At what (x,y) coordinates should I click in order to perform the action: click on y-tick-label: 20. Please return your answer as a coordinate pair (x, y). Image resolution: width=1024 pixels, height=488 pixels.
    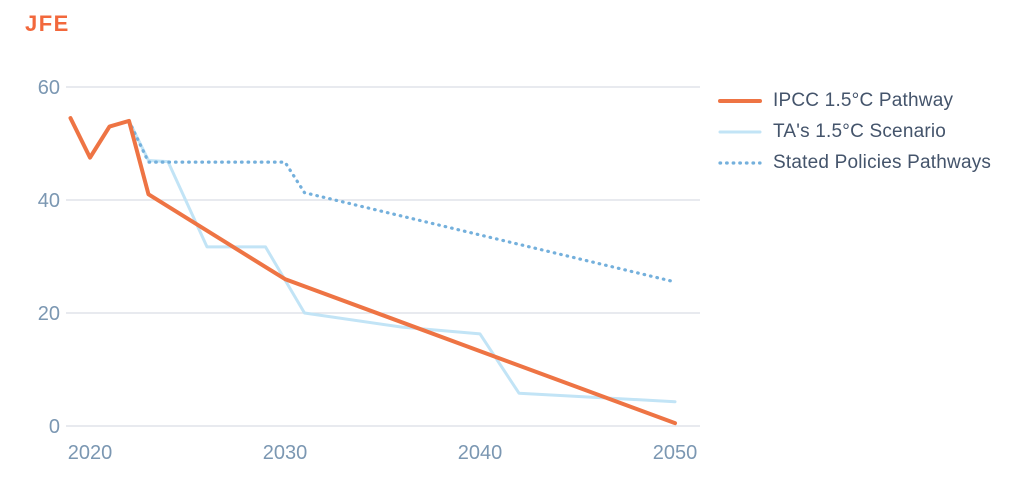
    Looking at the image, I should click on (49, 314).